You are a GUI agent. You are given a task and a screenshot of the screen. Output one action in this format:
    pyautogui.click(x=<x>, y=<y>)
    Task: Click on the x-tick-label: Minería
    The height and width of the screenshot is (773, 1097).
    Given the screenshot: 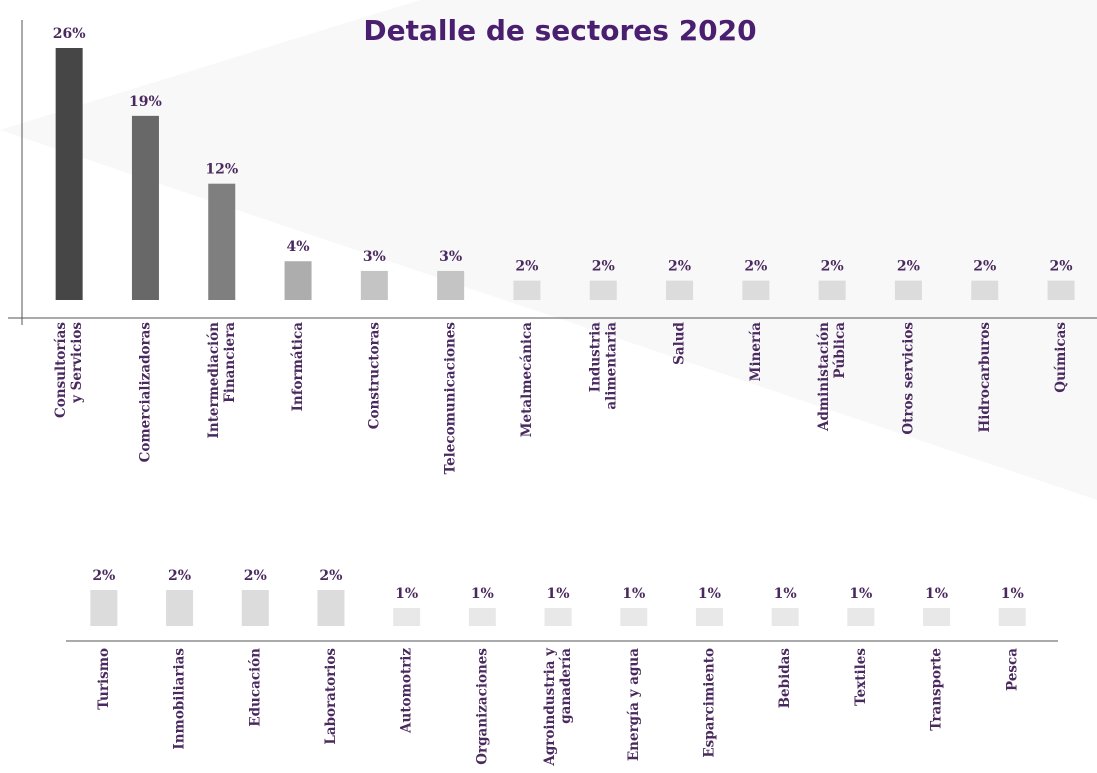 What is the action you would take?
    pyautogui.click(x=755, y=352)
    